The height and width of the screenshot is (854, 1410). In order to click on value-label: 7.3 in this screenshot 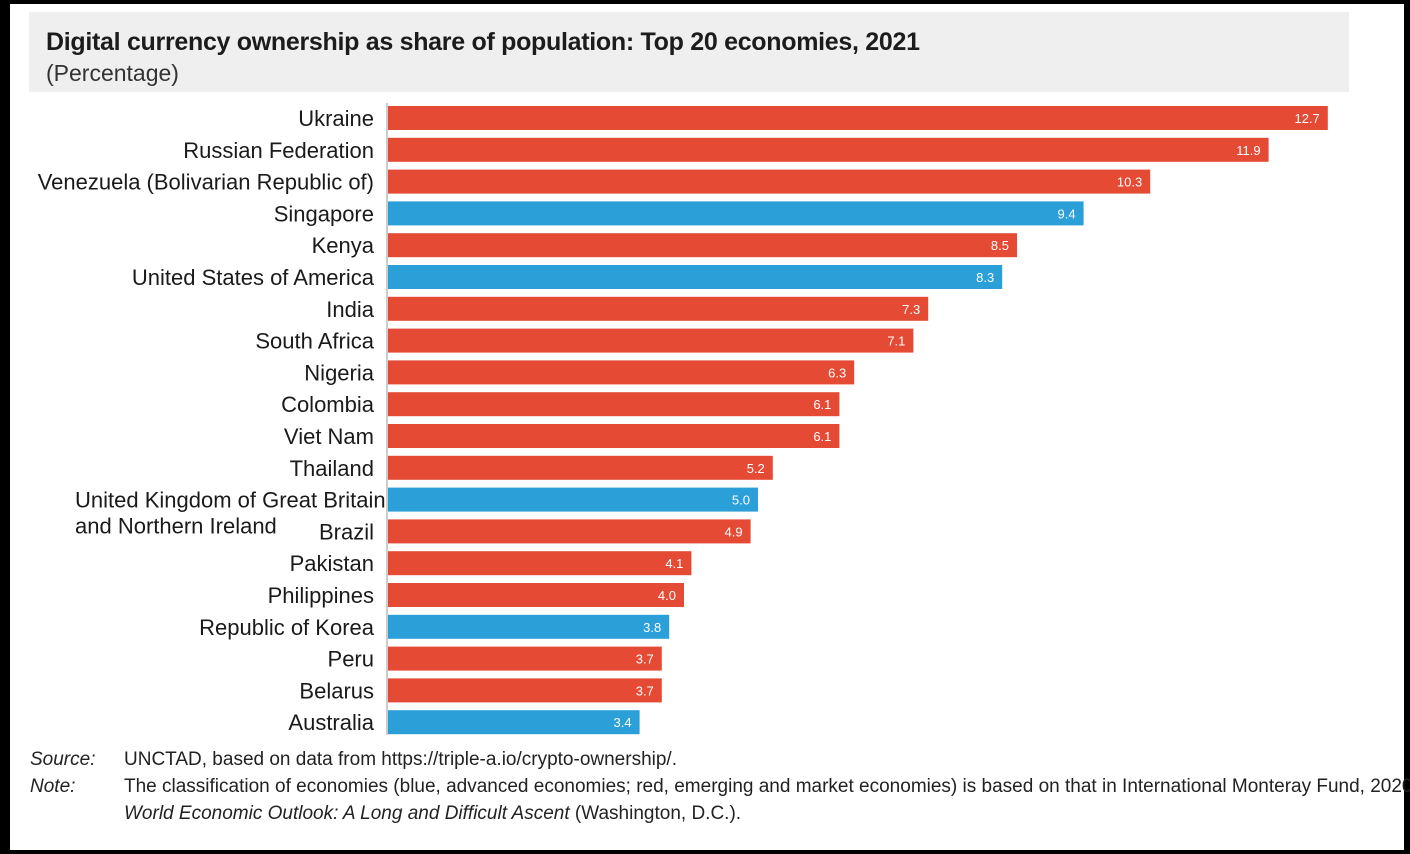, I will do `click(911, 309)`.